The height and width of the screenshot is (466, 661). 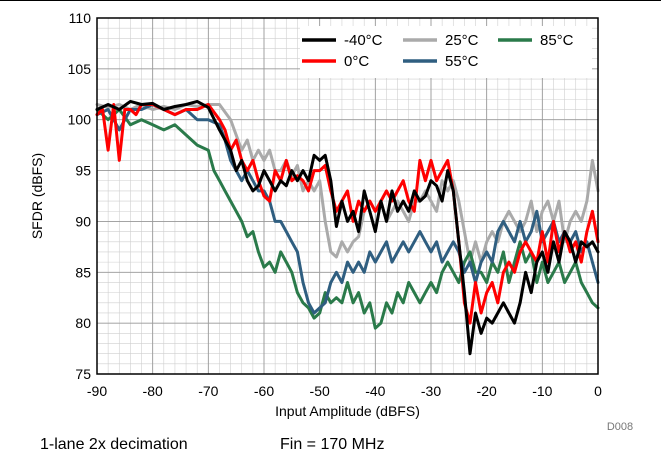 I want to click on x-tick-label: -30, so click(x=431, y=391).